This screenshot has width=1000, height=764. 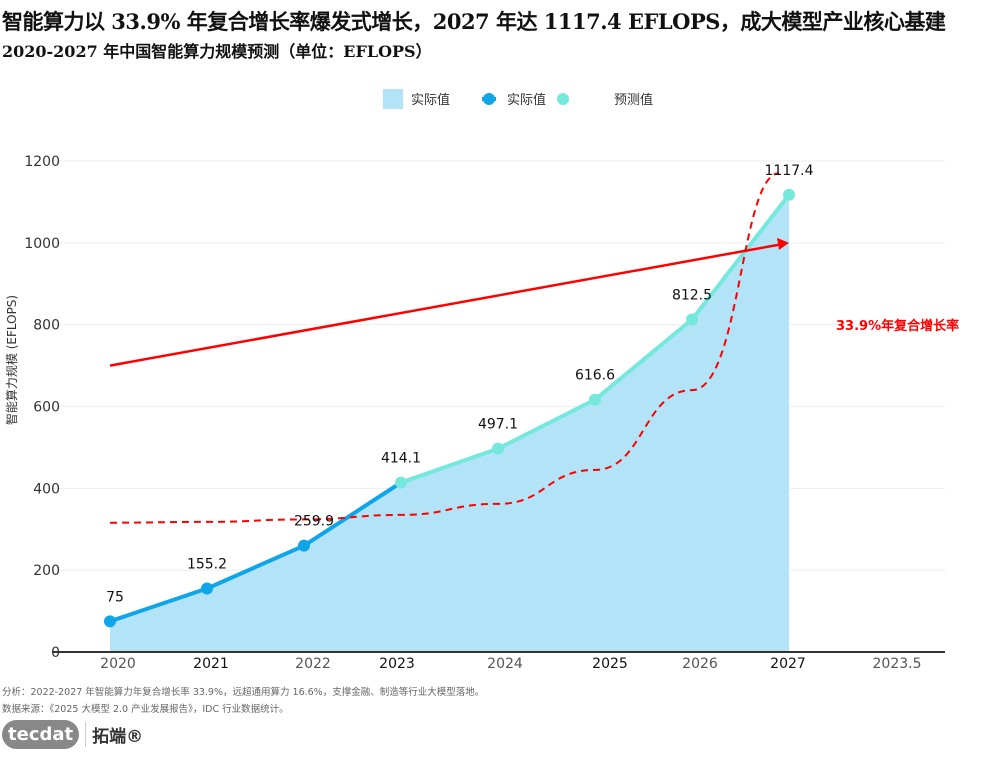 I want to click on logo: tecdat 拓端®, so click(x=72, y=734).